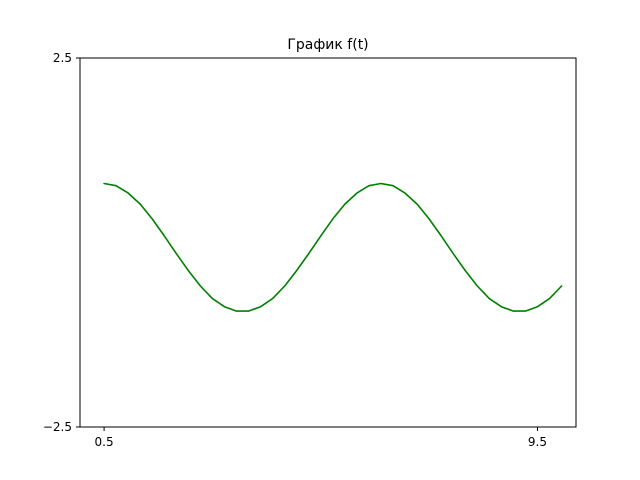 The width and height of the screenshot is (640, 480). What do you see at coordinates (537, 442) in the screenshot?
I see `x-tick-label: 9.5` at bounding box center [537, 442].